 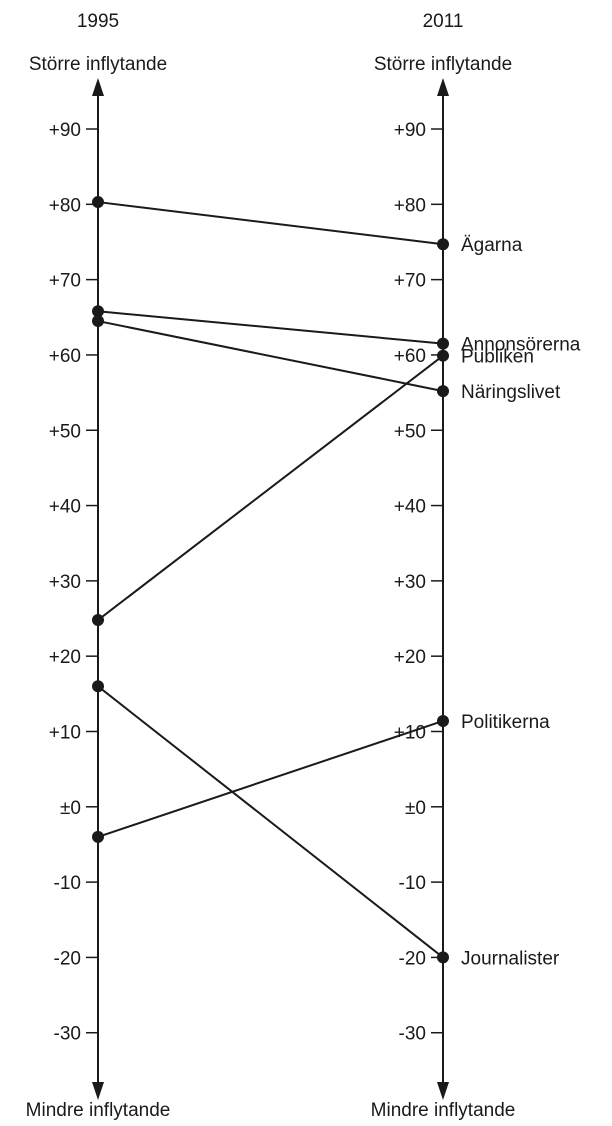 What do you see at coordinates (443, 21) in the screenshot?
I see `axis-year-label: 2011` at bounding box center [443, 21].